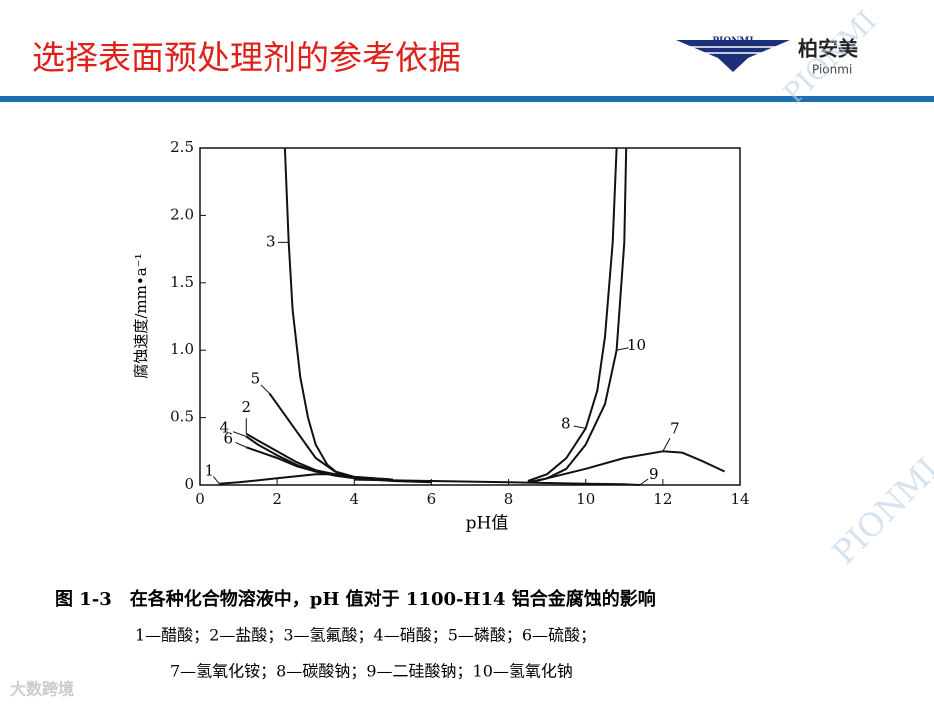 This screenshot has height=707, width=934. I want to click on x-tick-label: 10, so click(585, 499).